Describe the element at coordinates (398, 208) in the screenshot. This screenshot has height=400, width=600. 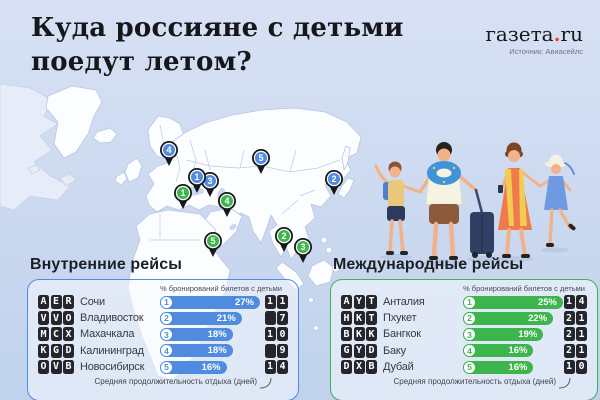
I see `boy-figure` at that location.